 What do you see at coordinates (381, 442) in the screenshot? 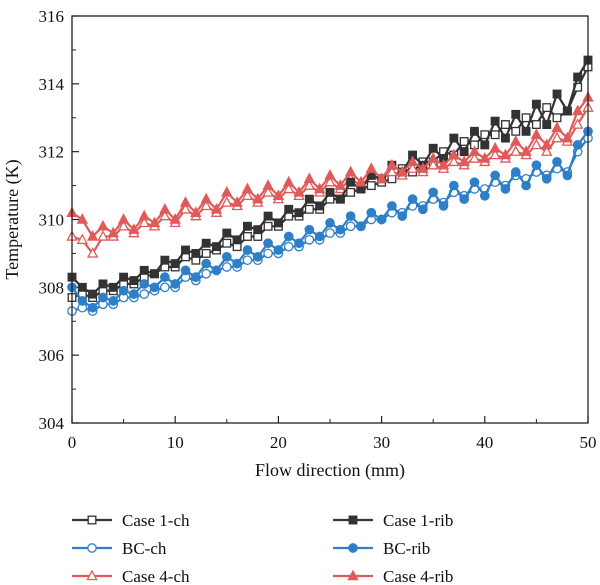
I see `x-tick-label: 30` at bounding box center [381, 442].